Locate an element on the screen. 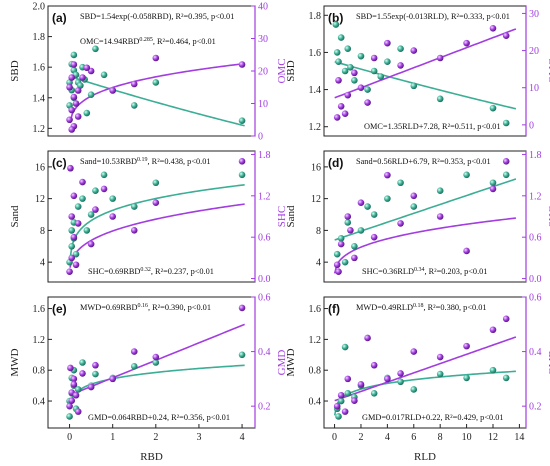 The image size is (550, 466). right-axis-label: GMD is located at coordinates (548, 363).